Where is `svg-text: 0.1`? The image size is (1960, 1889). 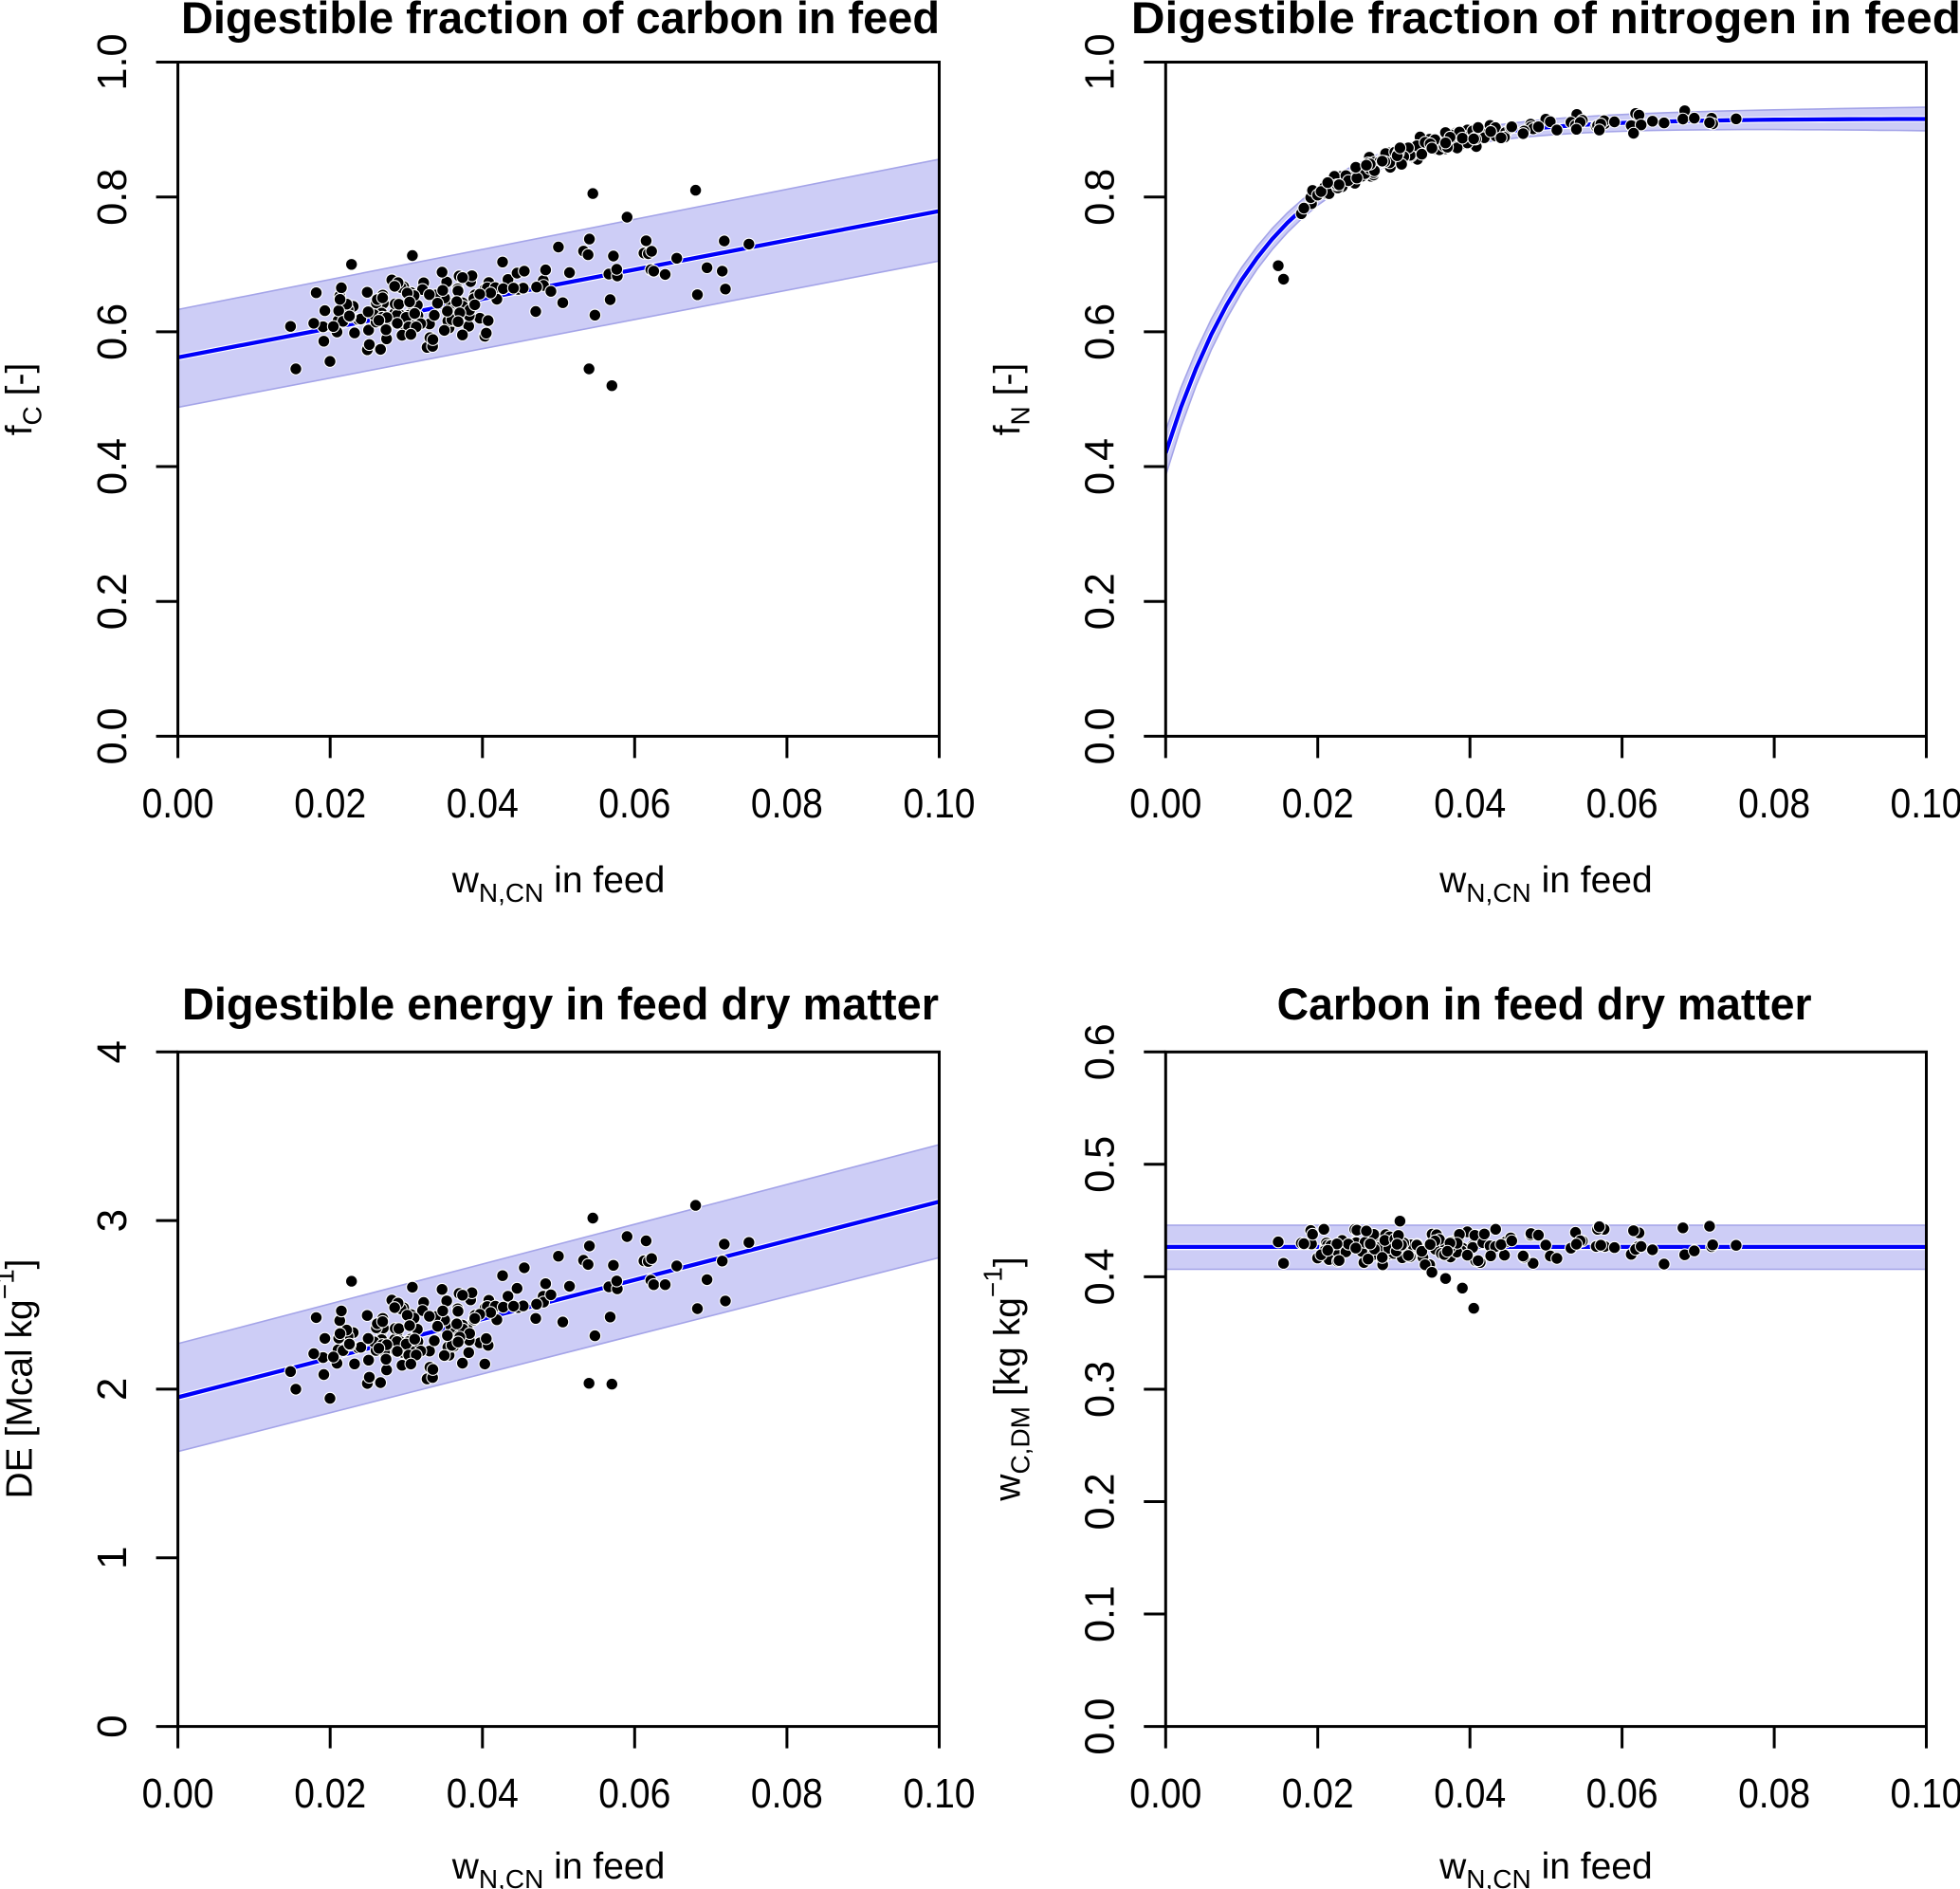
svg-text: 0.1 is located at coordinates (1100, 1614).